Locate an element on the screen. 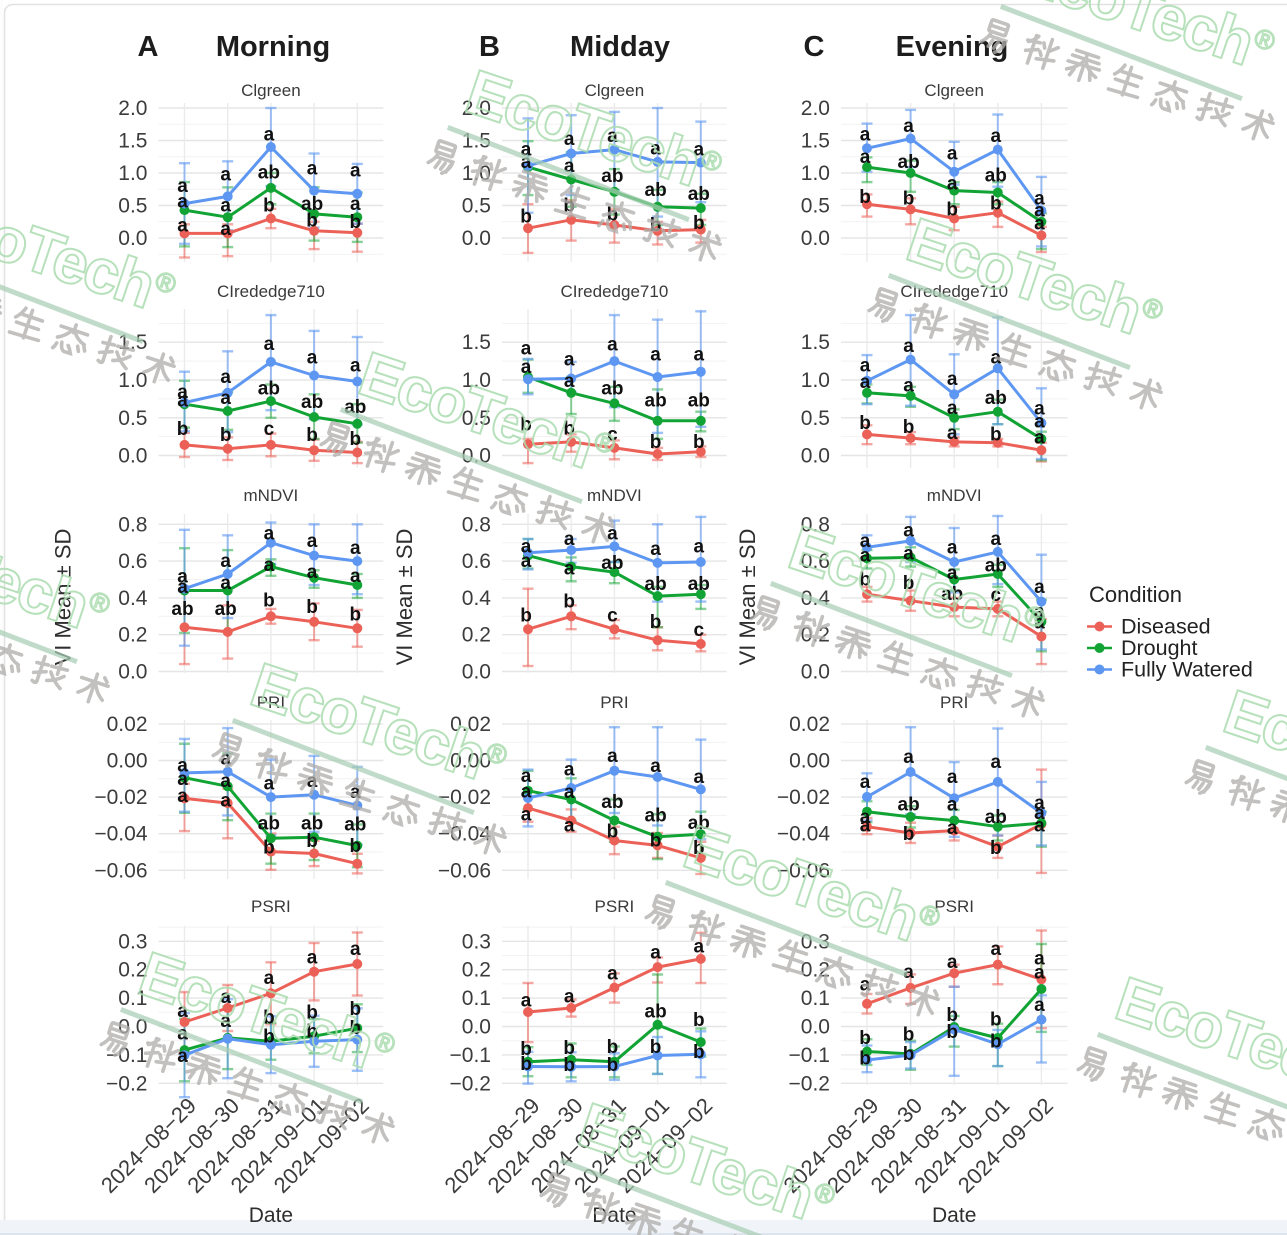 The height and width of the screenshot is (1235, 1287). svg-text: 0.4 is located at coordinates (477, 598).